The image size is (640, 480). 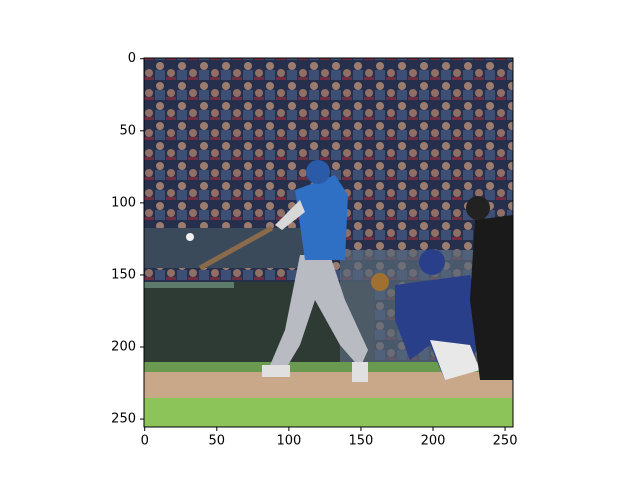 What do you see at coordinates (123, 347) in the screenshot?
I see `y-tick-label: 200` at bounding box center [123, 347].